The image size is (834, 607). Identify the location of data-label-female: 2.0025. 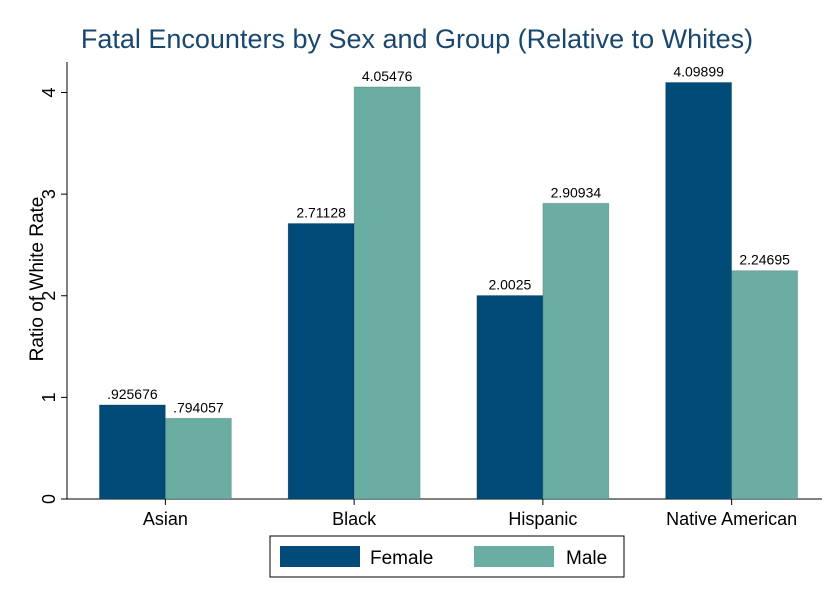
(509, 284).